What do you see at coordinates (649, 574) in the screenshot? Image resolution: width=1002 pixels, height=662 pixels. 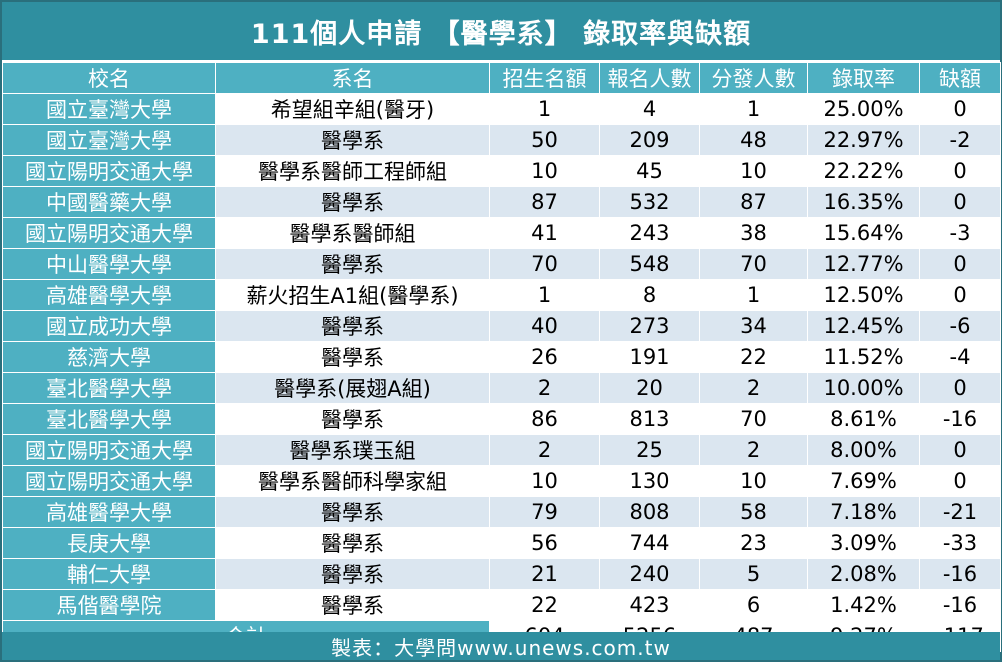 I see `applicants-cell: 240` at bounding box center [649, 574].